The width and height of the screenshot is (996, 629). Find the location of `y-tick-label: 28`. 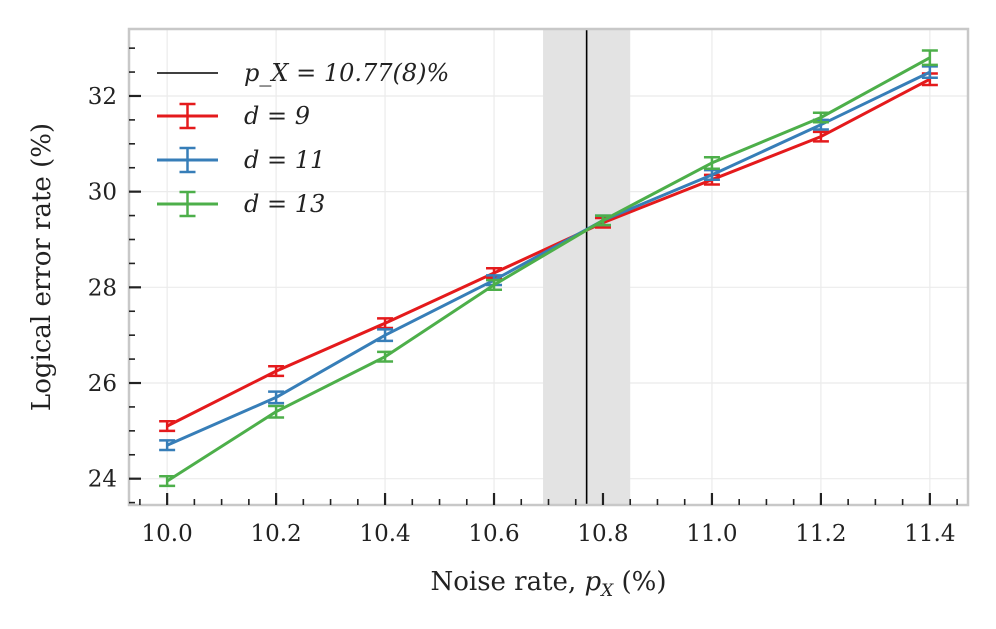

y-tick-label: 28 is located at coordinates (102, 288).